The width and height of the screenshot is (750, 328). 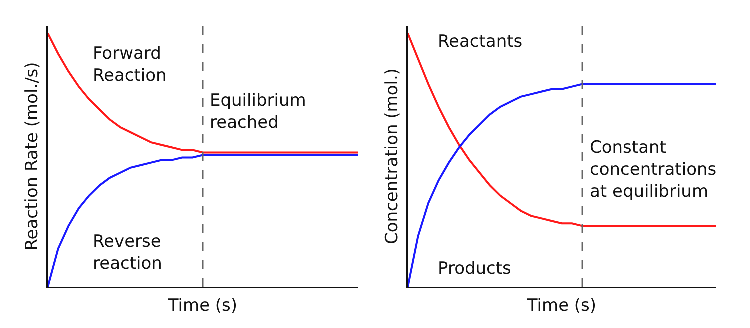 I want to click on series-label: Products, so click(x=475, y=269).